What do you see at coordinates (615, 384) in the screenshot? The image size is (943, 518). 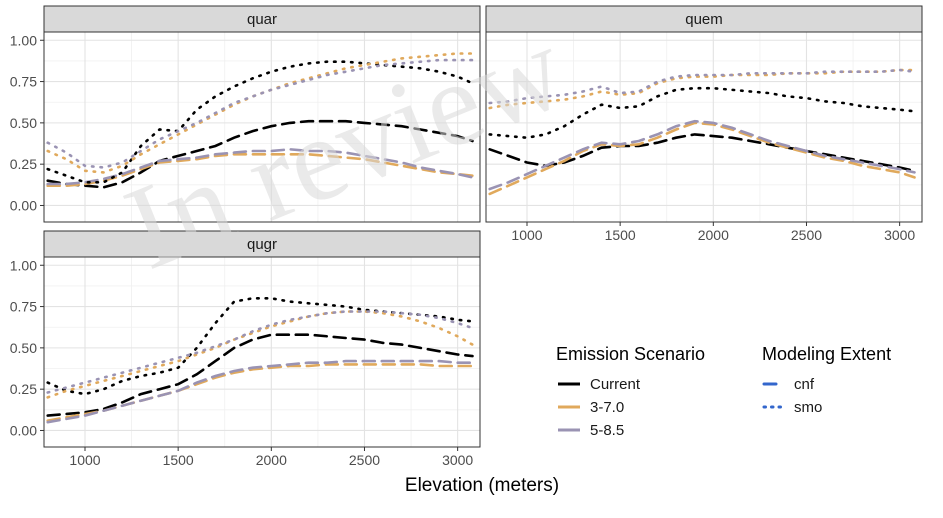 I see `legend-label-Current: Current` at bounding box center [615, 384].